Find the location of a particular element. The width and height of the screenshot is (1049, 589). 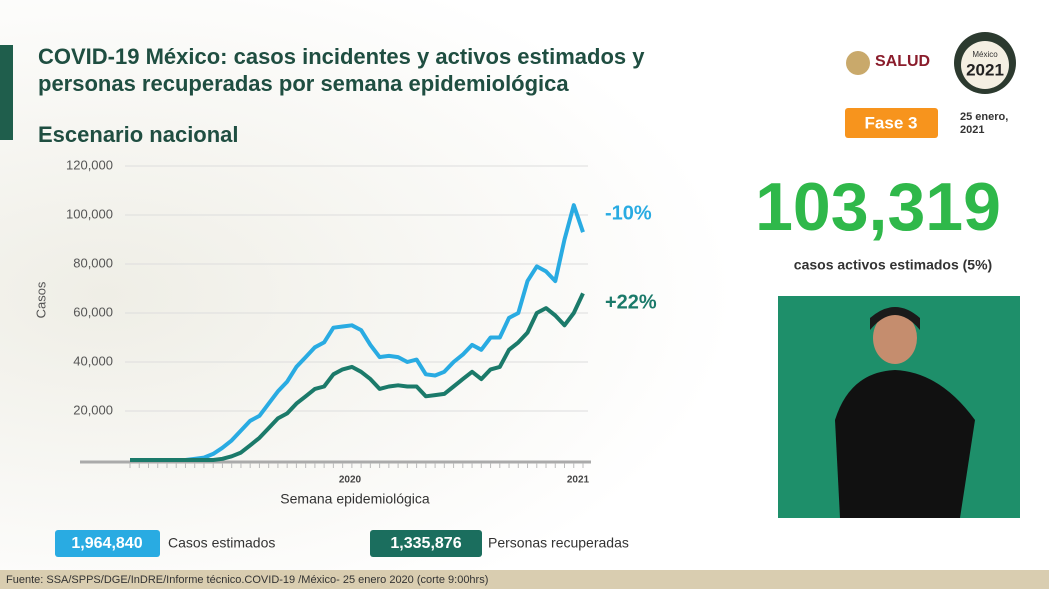

y-tick-label: 40,000 is located at coordinates (93, 360).